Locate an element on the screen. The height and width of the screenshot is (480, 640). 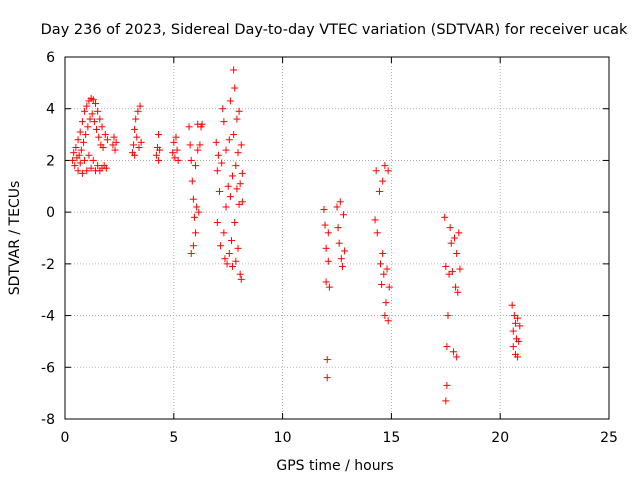
y-tick-label: 2 is located at coordinates (50, 161).